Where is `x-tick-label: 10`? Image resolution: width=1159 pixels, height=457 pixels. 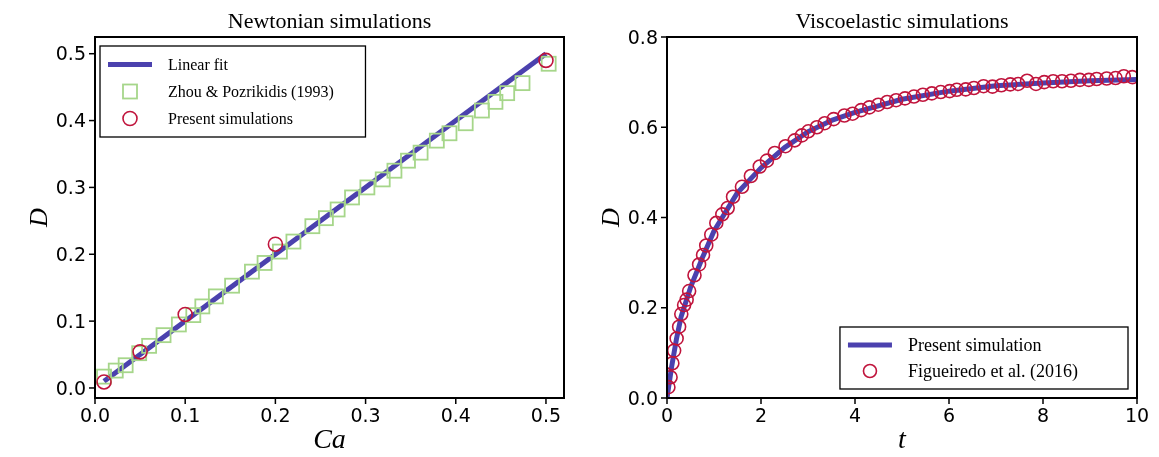 x-tick-label: 10 is located at coordinates (1137, 415).